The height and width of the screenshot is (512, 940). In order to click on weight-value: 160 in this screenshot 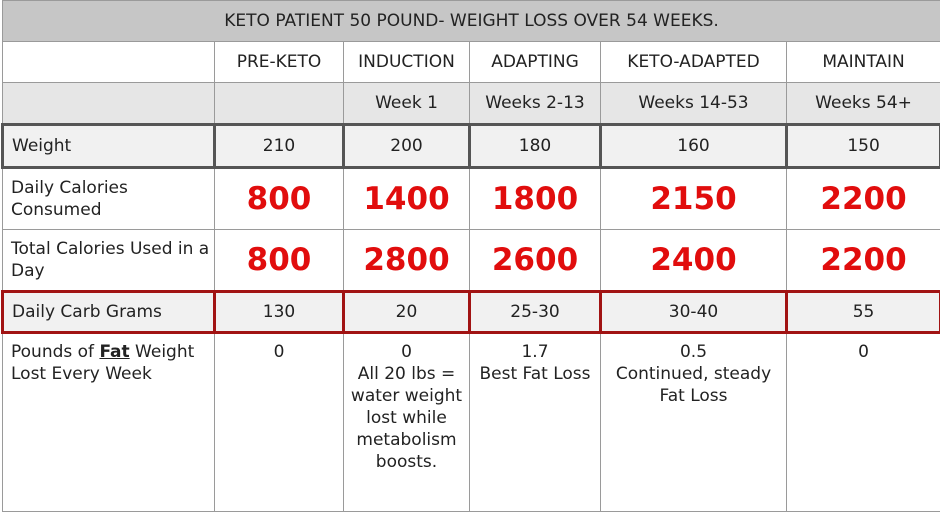, I will do `click(694, 146)`.